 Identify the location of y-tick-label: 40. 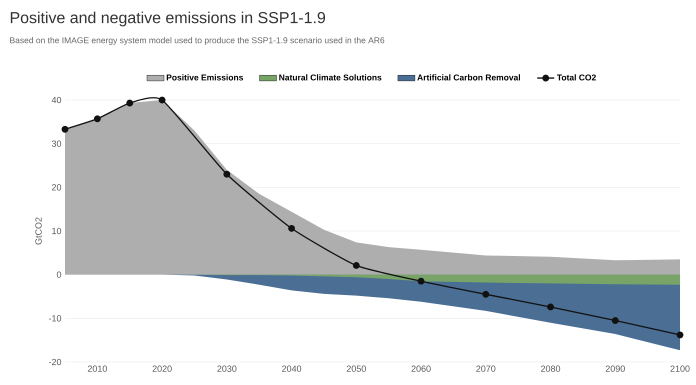
(57, 100).